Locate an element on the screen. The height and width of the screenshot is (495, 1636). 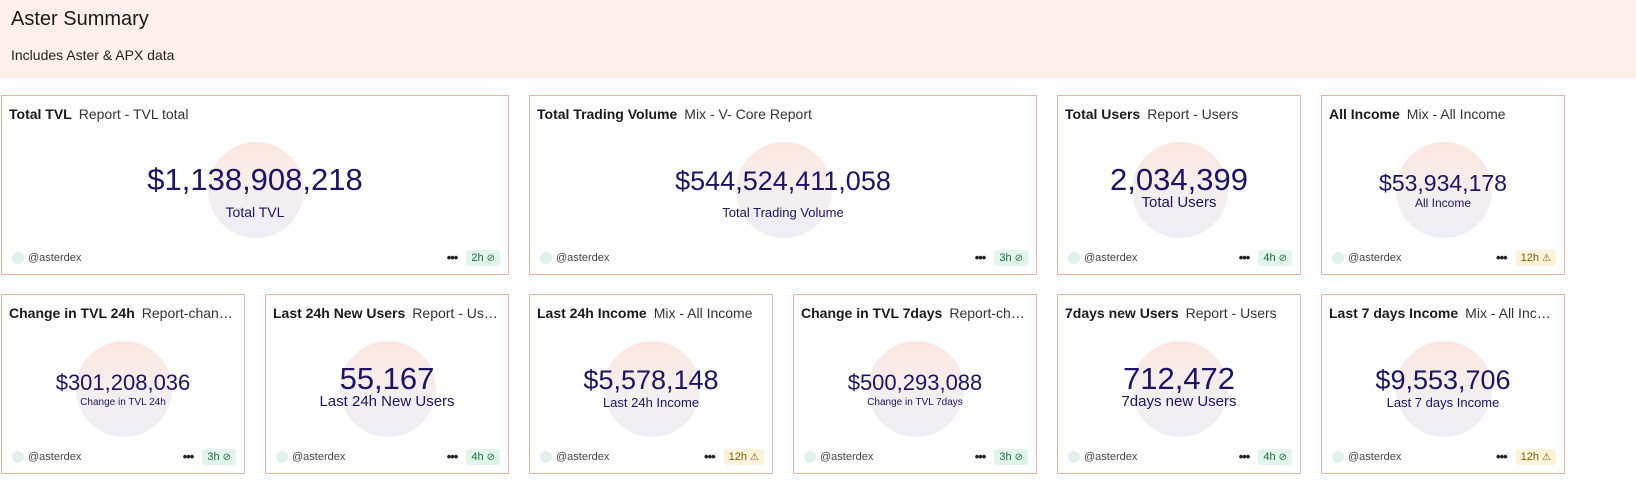
card-title: Last 24h New Users is located at coordinates (339, 313).